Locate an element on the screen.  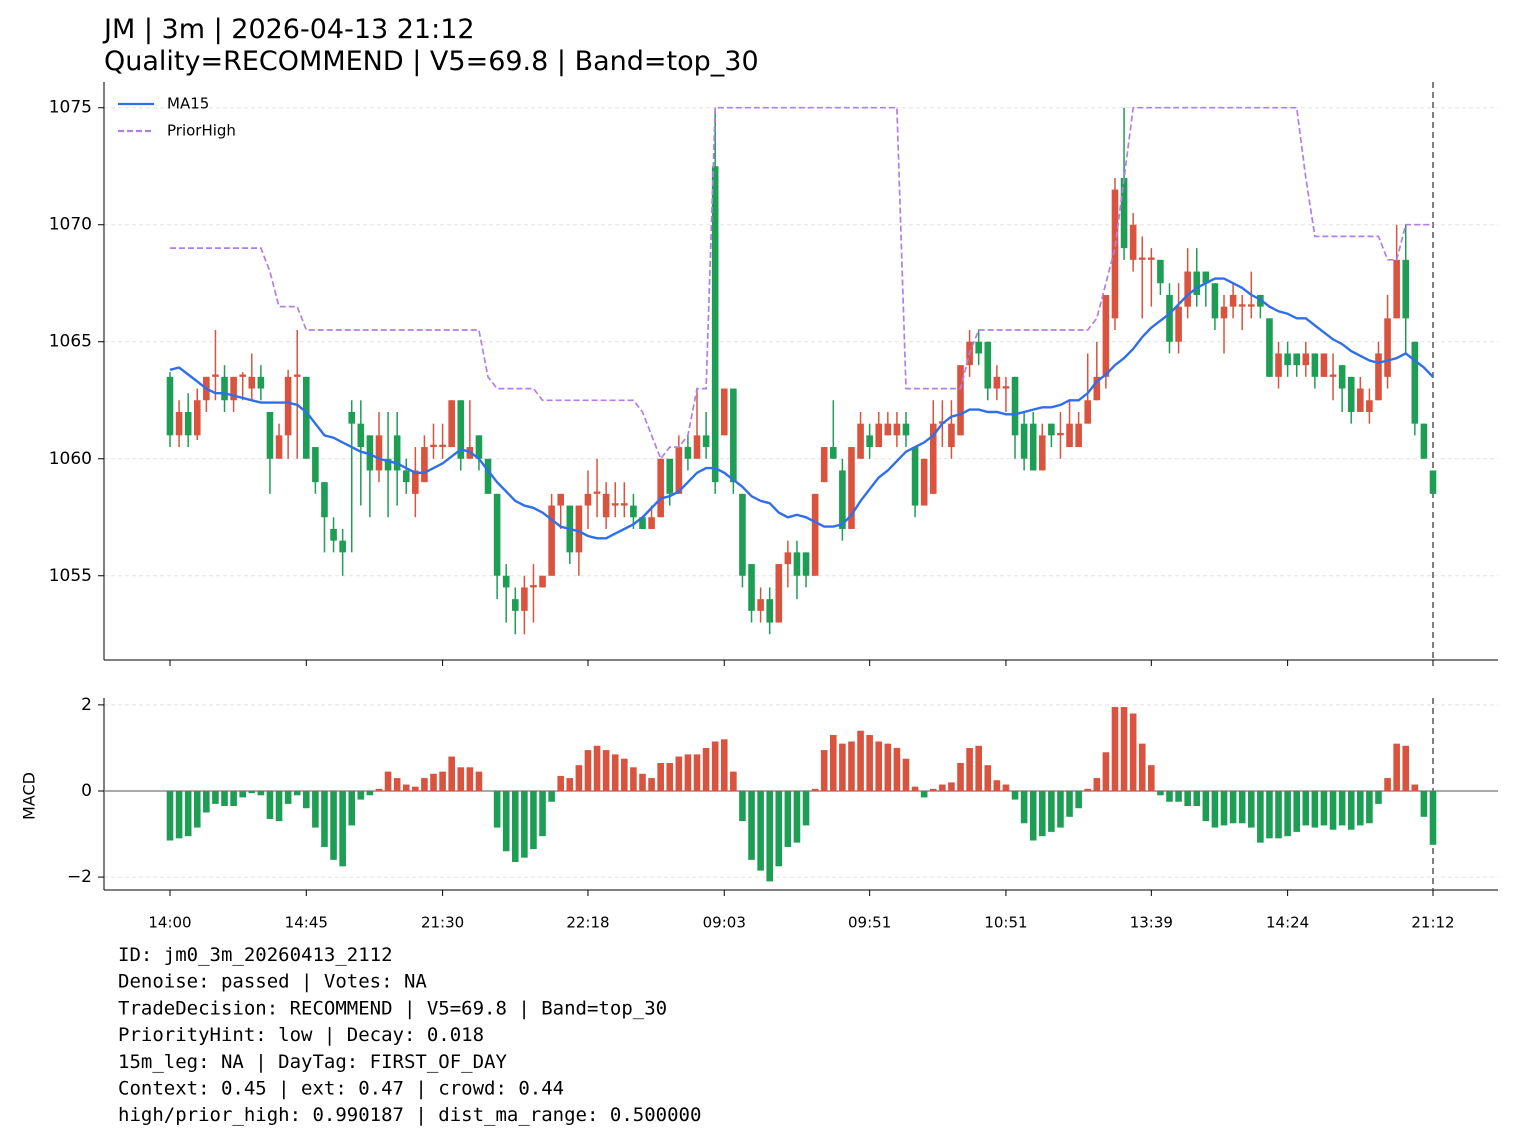
x-tick-label: 21:30 is located at coordinates (442, 923).